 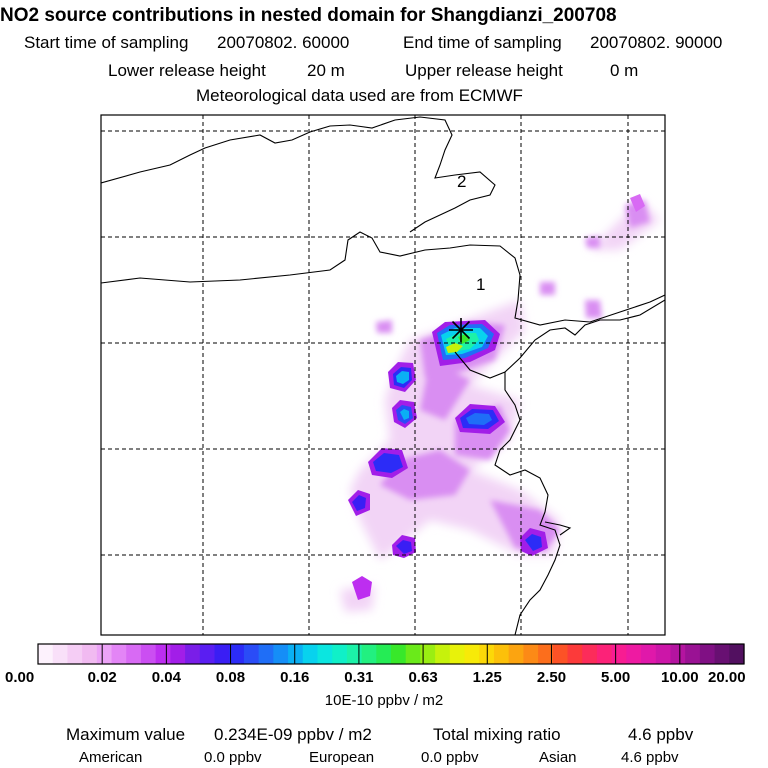 I want to click on colorbar-tick-label: 0.04, so click(x=166, y=677).